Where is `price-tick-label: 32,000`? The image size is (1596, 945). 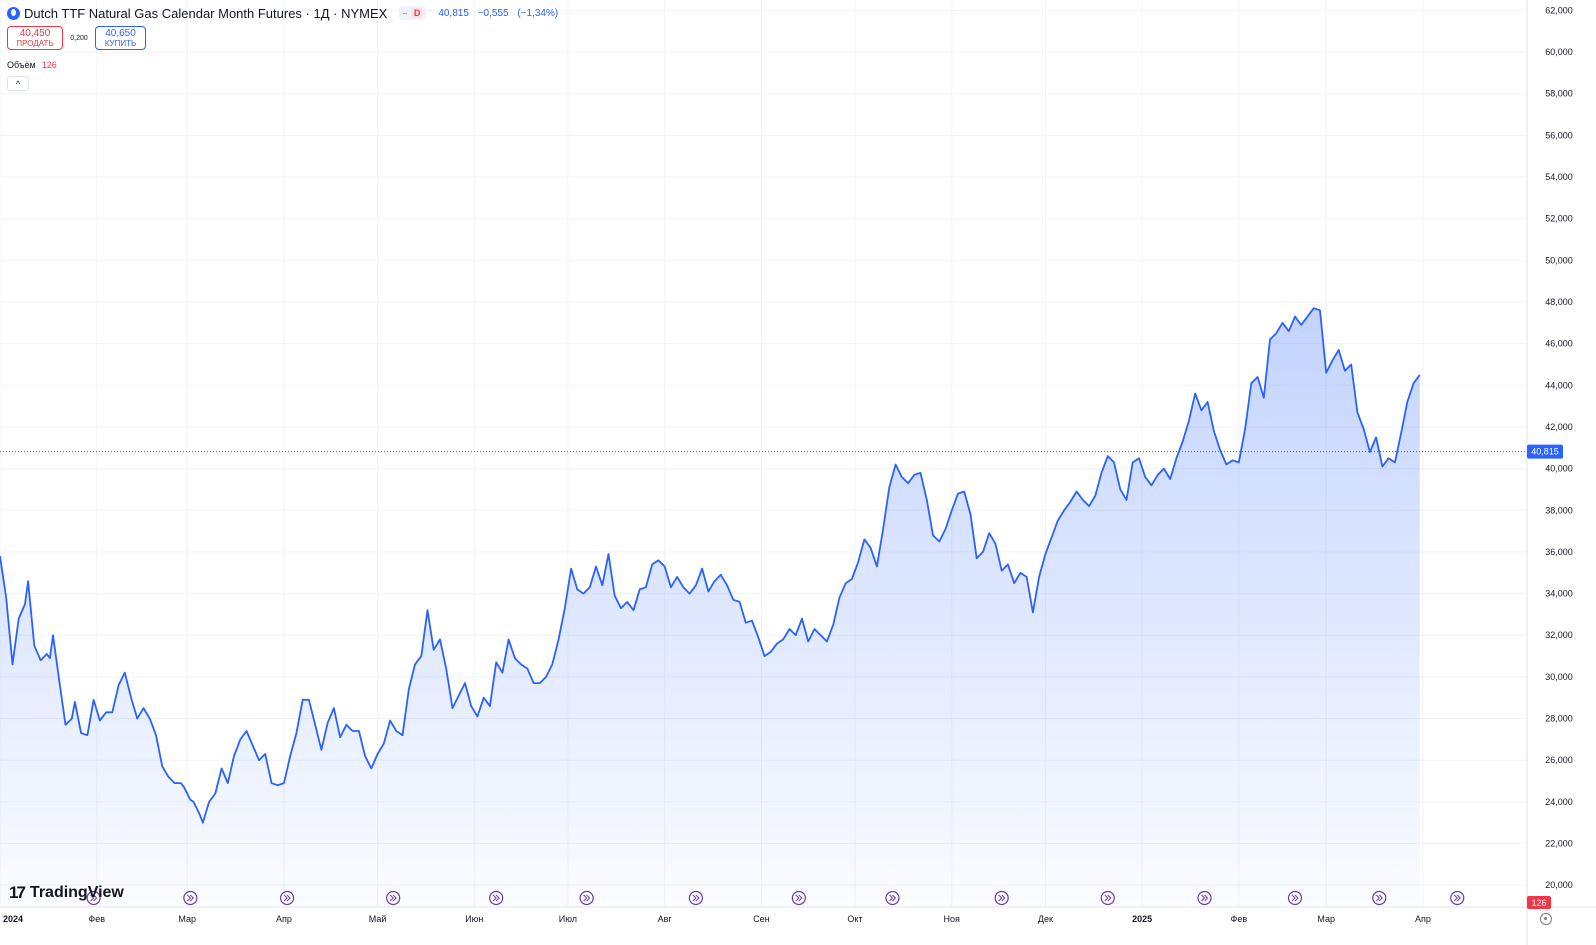
price-tick-label: 32,000 is located at coordinates (1559, 635).